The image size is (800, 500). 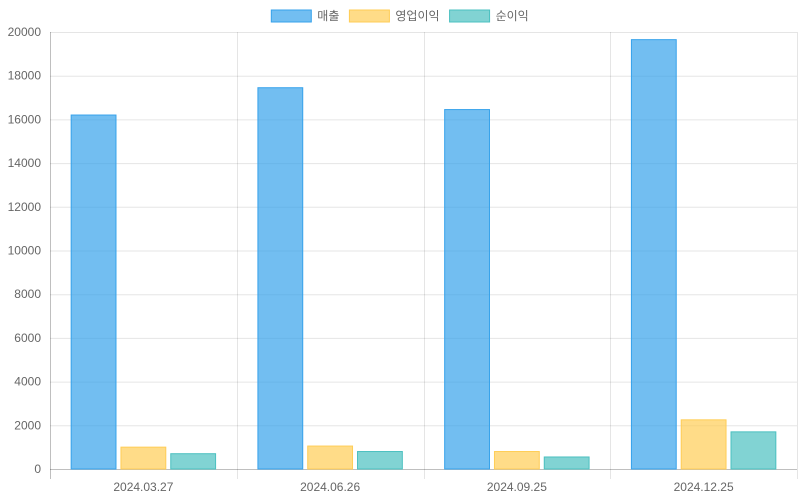 I want to click on y-tick-label: 12000, so click(x=25, y=207).